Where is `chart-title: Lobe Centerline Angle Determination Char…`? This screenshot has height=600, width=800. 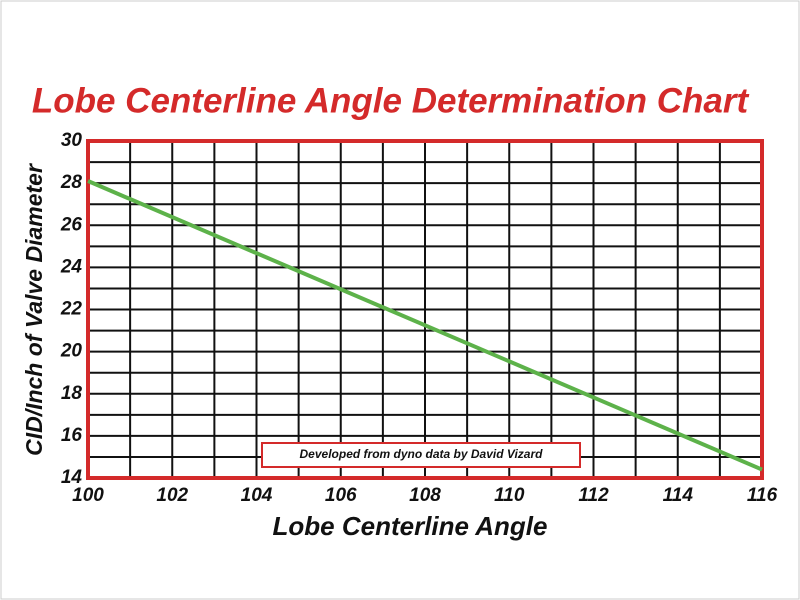 chart-title: Lobe Centerline Angle Determination Char… is located at coordinates (391, 100).